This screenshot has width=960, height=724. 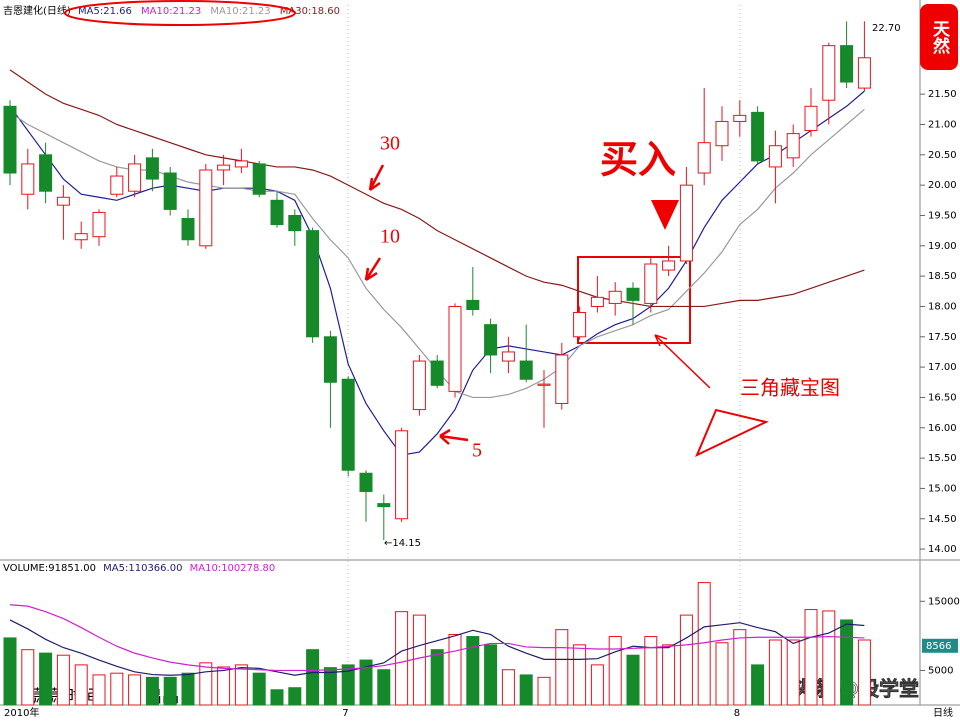 What do you see at coordinates (942, 276) in the screenshot?
I see `y-tick-label: 18.50` at bounding box center [942, 276].